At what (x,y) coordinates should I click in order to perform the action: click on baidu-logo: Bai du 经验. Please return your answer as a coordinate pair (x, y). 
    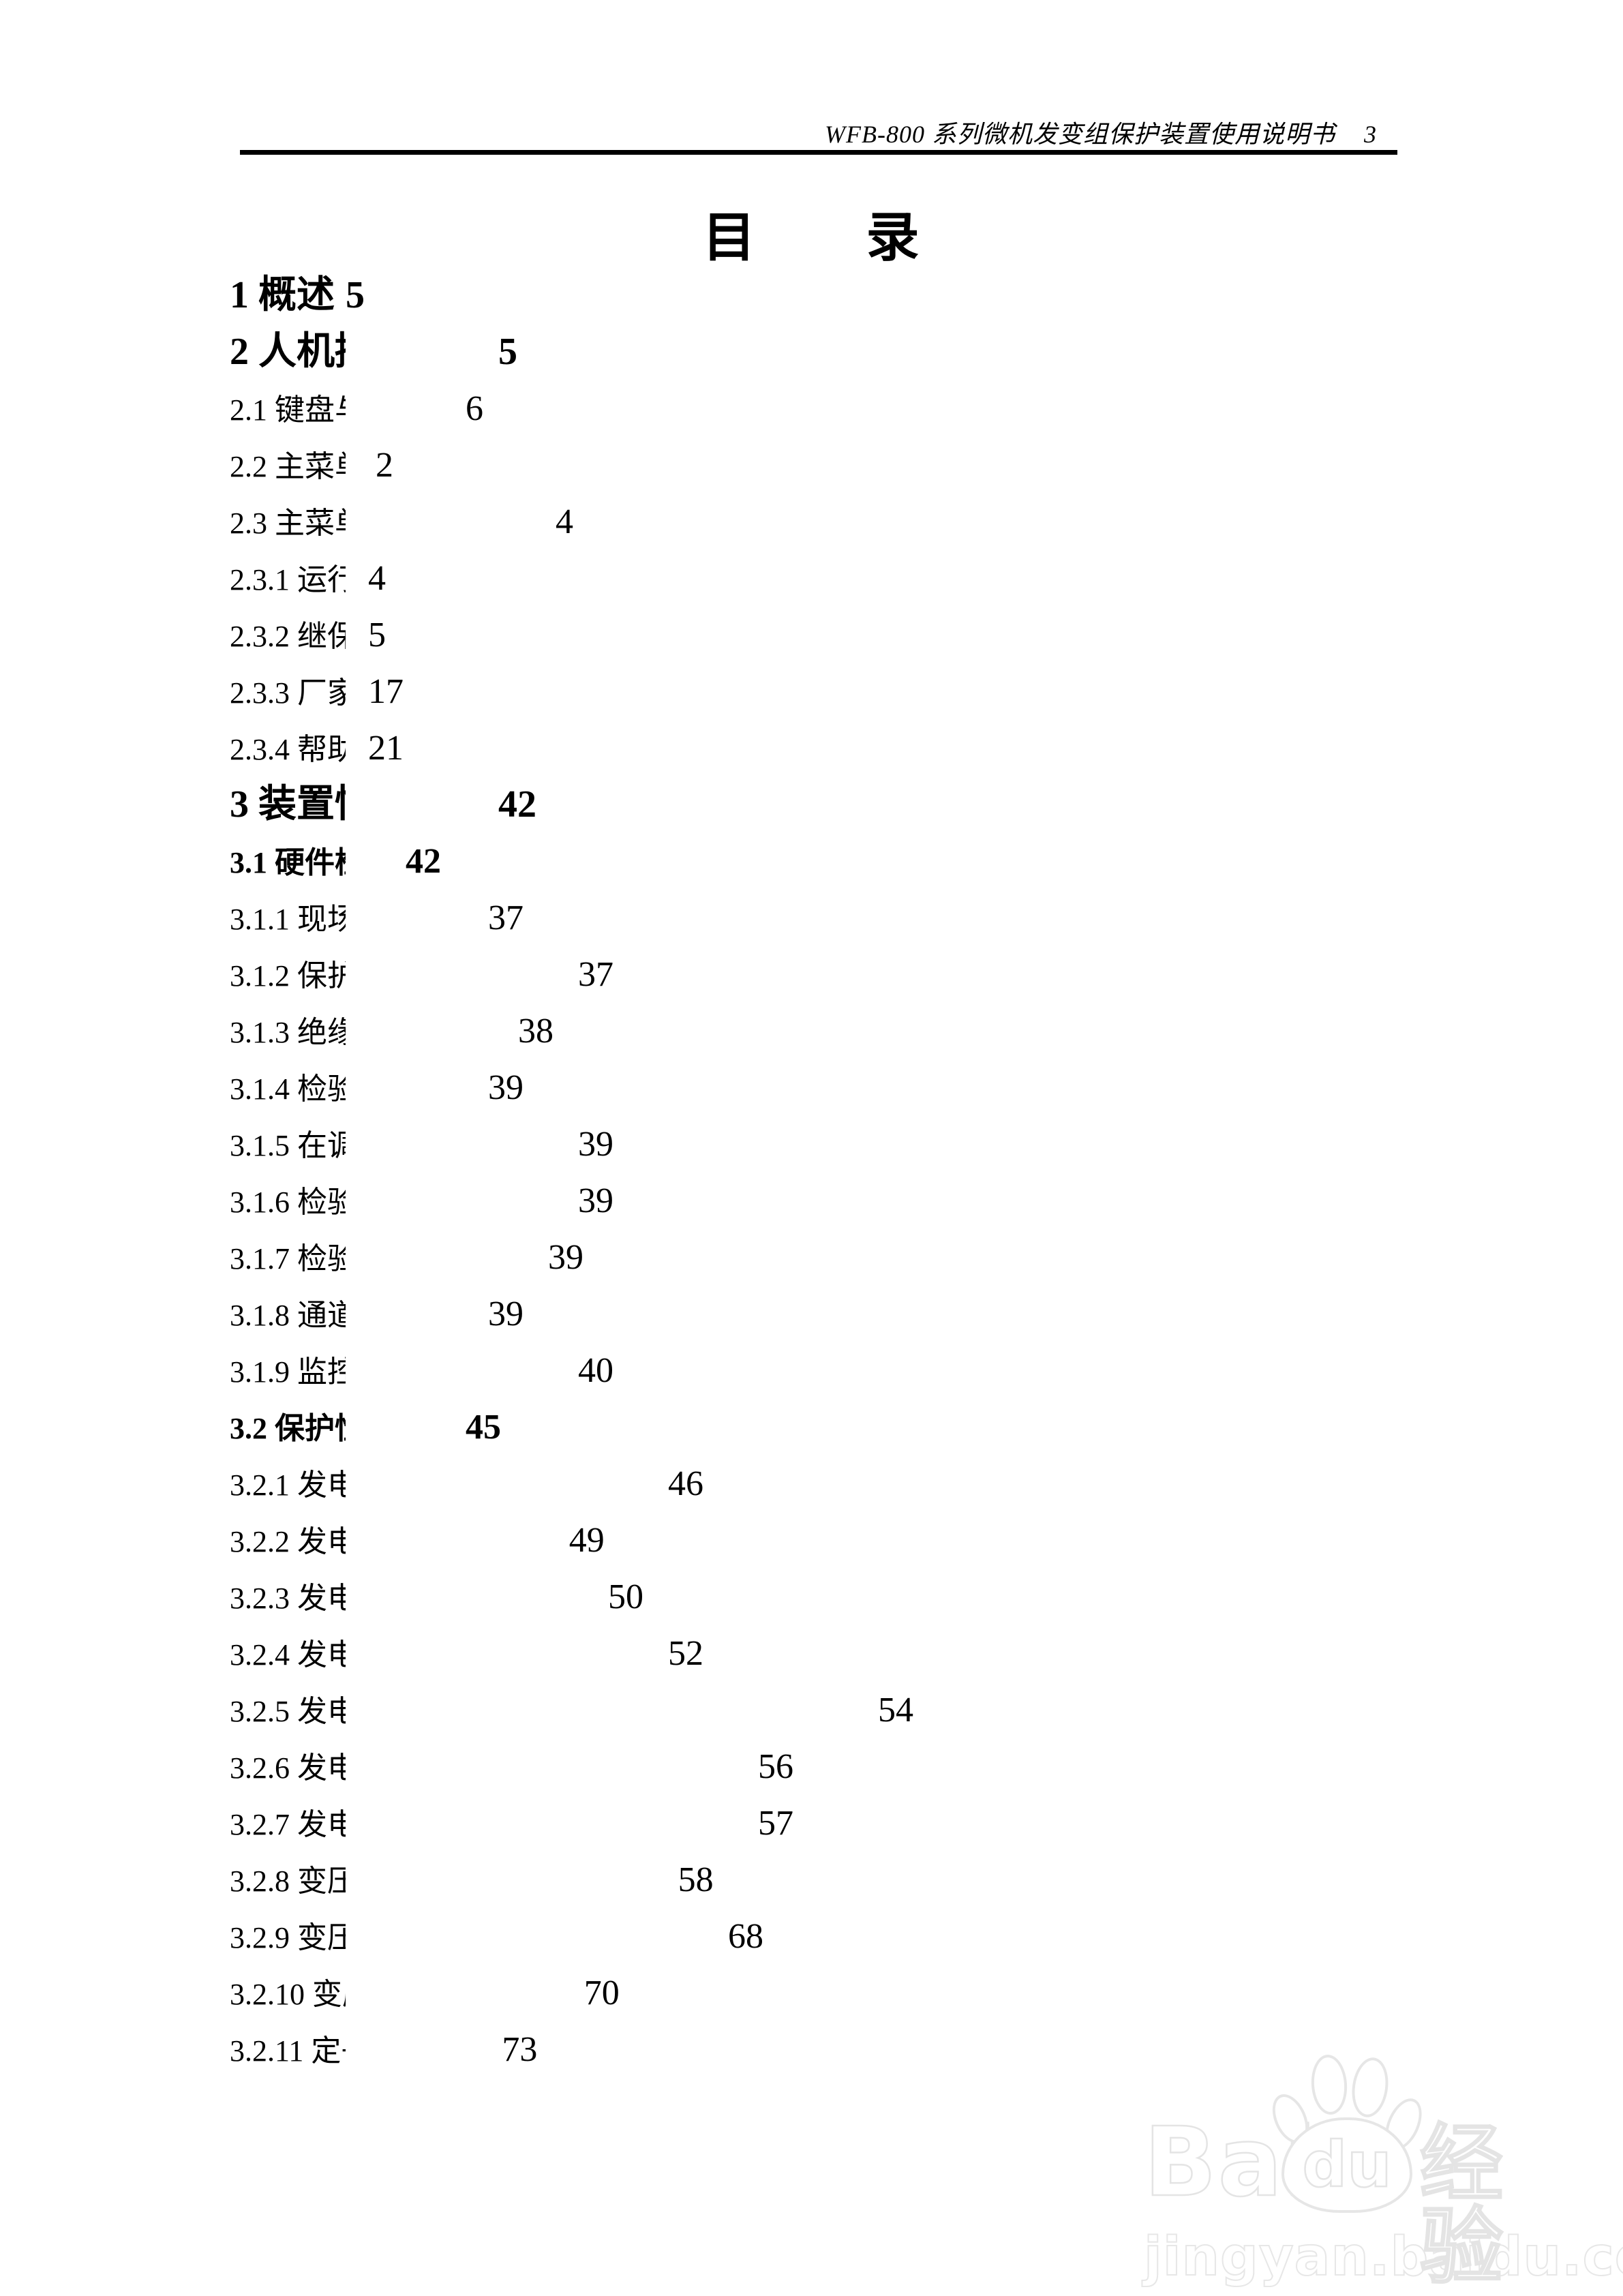
    Looking at the image, I should click on (1361, 2170).